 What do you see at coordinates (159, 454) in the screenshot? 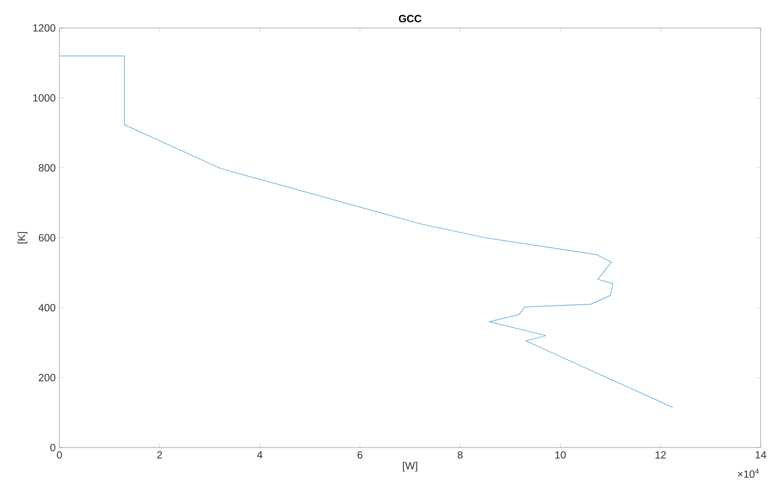
I see `x-tick-label: 2` at bounding box center [159, 454].